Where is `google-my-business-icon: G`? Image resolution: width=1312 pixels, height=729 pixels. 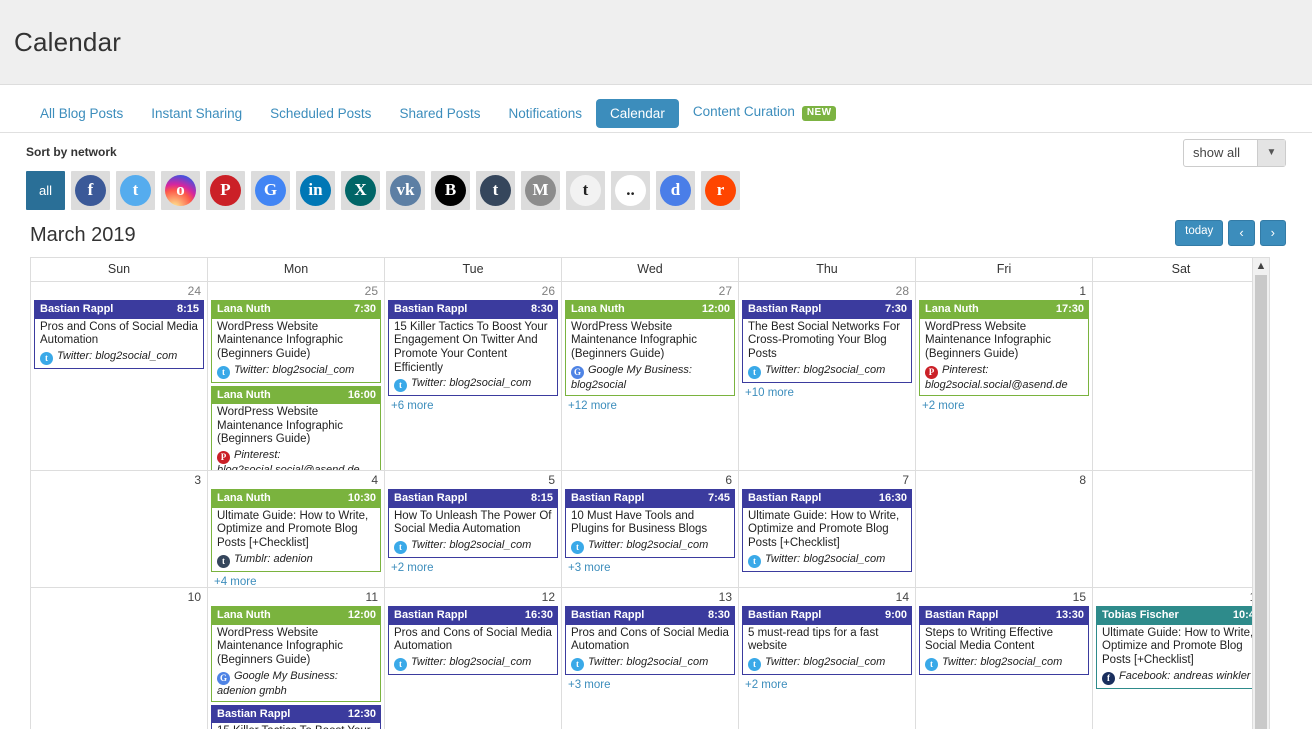
google-my-business-icon: G is located at coordinates (223, 678).